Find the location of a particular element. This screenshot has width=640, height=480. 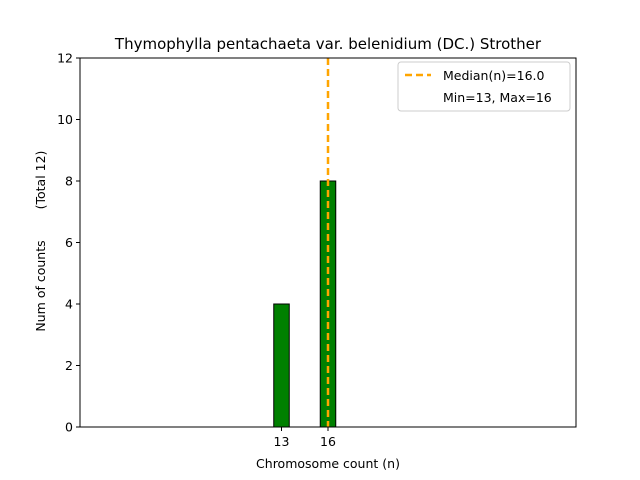

legend-box is located at coordinates (484, 86).